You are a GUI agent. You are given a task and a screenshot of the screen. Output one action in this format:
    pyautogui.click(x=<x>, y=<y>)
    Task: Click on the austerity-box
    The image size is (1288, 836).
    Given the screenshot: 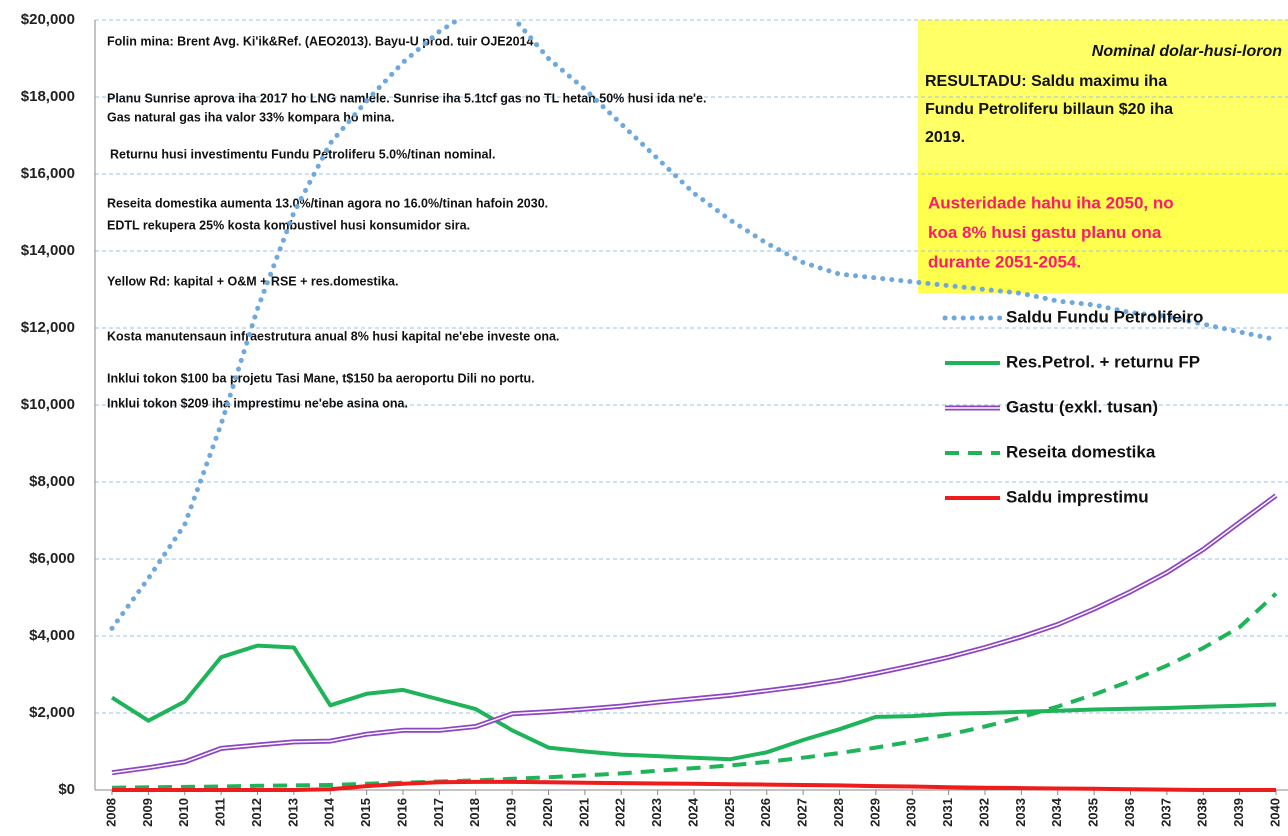 What is the action you would take?
    pyautogui.click(x=1103, y=231)
    